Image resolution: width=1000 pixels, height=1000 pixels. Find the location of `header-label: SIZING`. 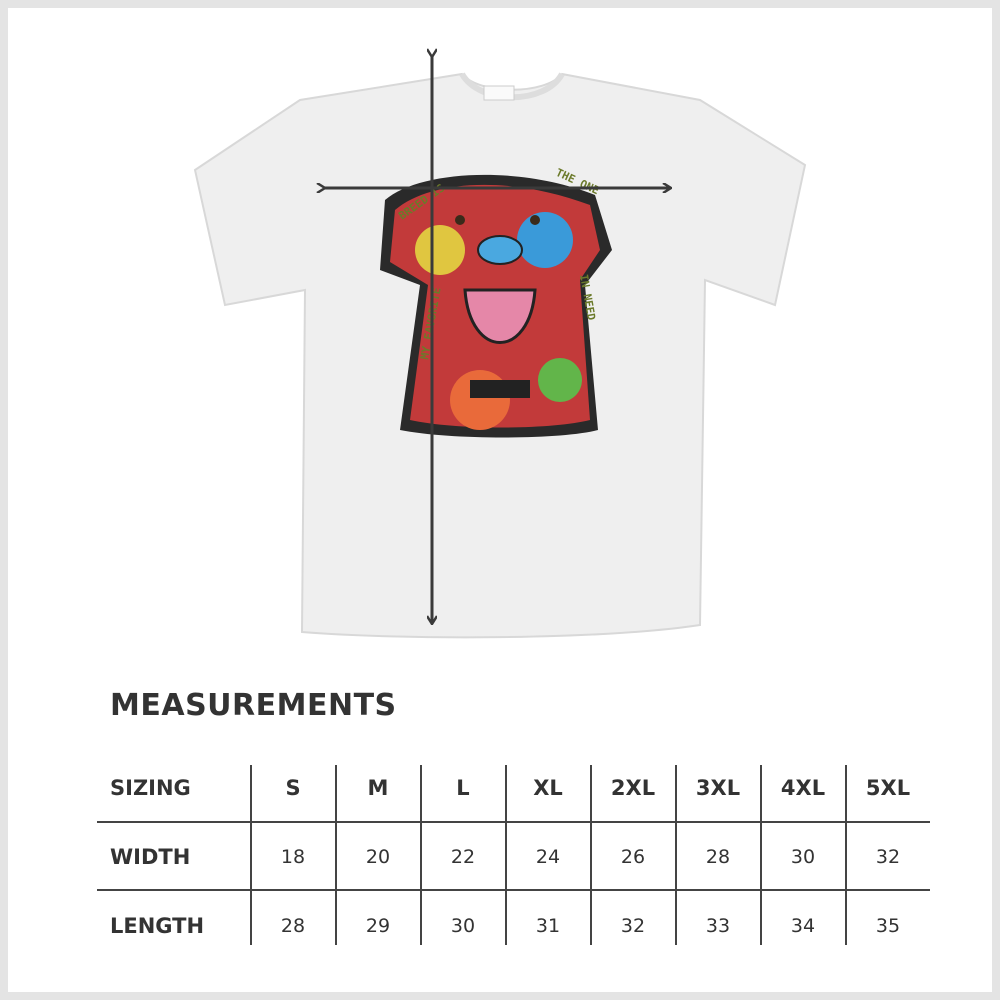

header-label: SIZING is located at coordinates (150, 788).